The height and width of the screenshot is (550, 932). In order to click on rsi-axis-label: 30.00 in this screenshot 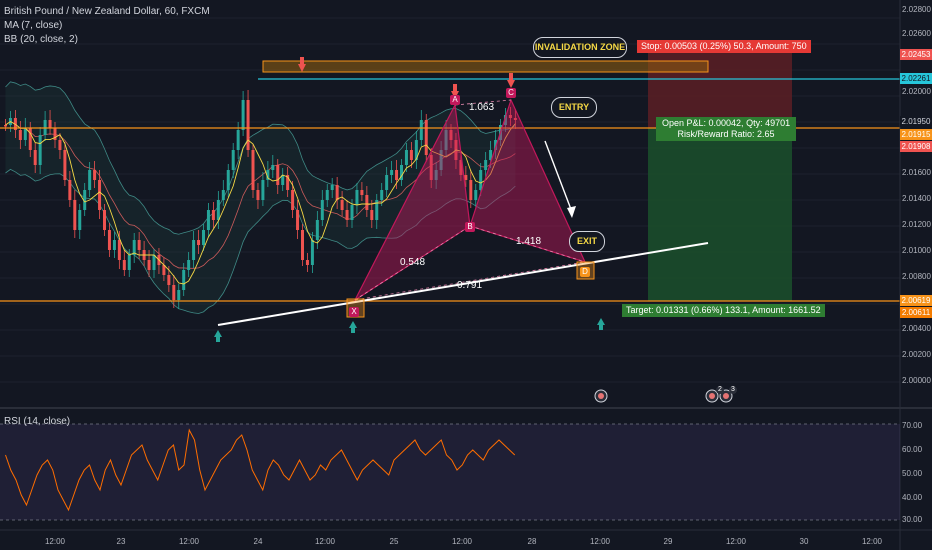, I will do `click(912, 519)`.